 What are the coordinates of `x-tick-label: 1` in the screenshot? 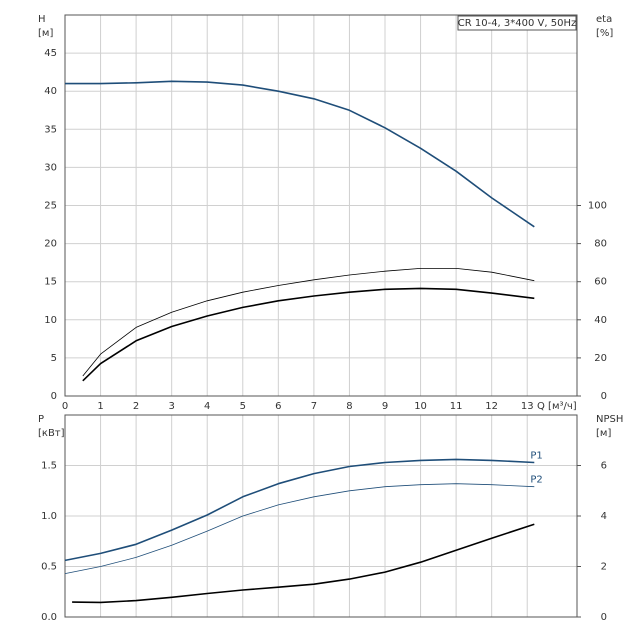 It's located at (100, 406).